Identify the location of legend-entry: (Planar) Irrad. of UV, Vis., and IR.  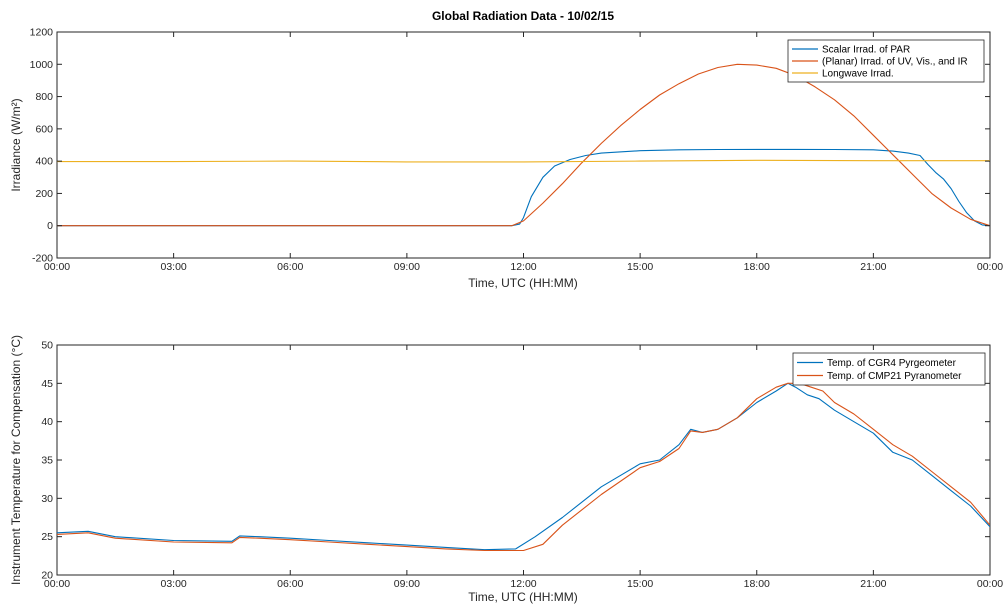
(895, 62).